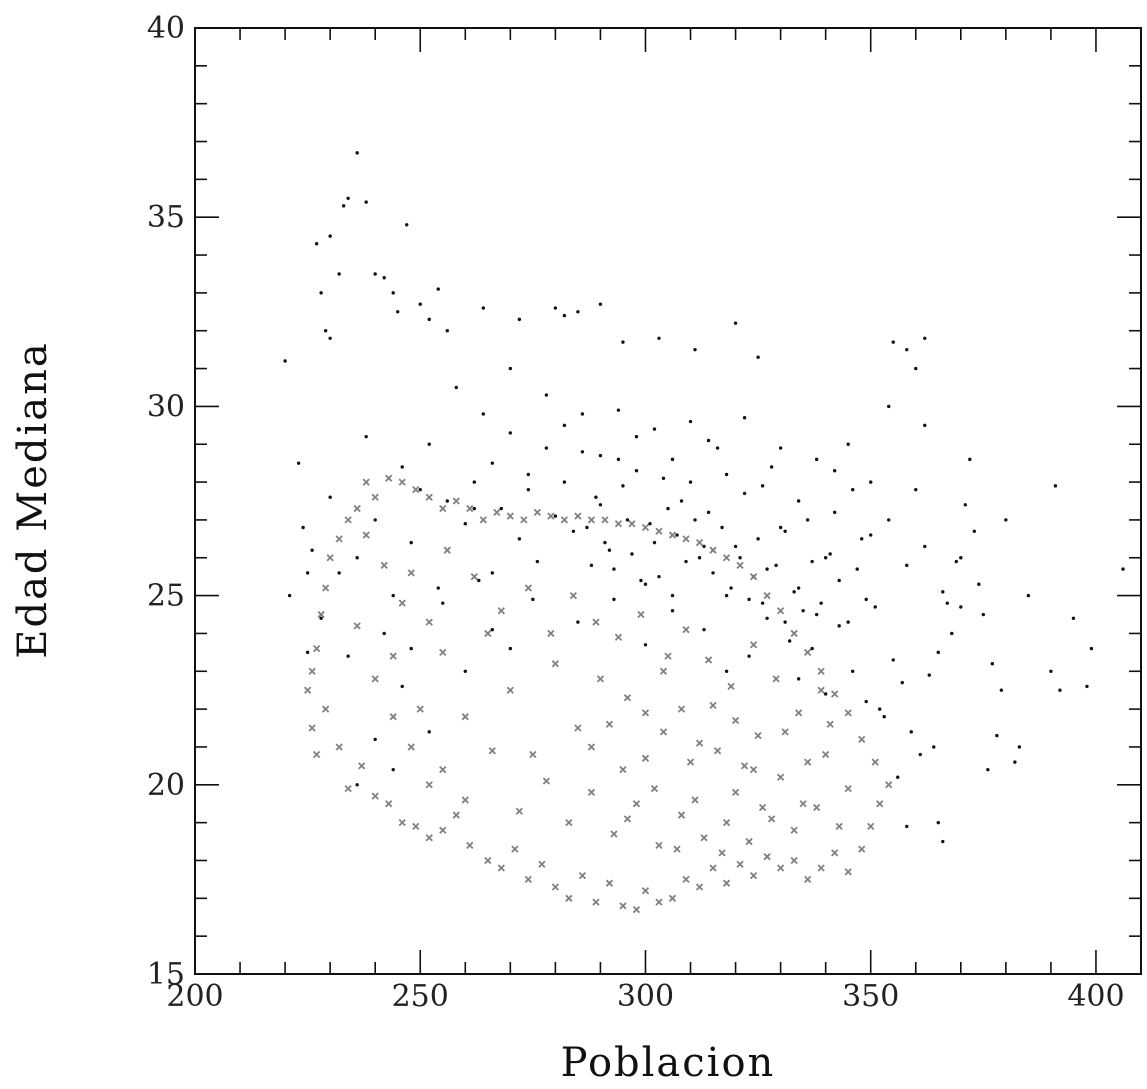  I want to click on x-tick-label: 250, so click(420, 996).